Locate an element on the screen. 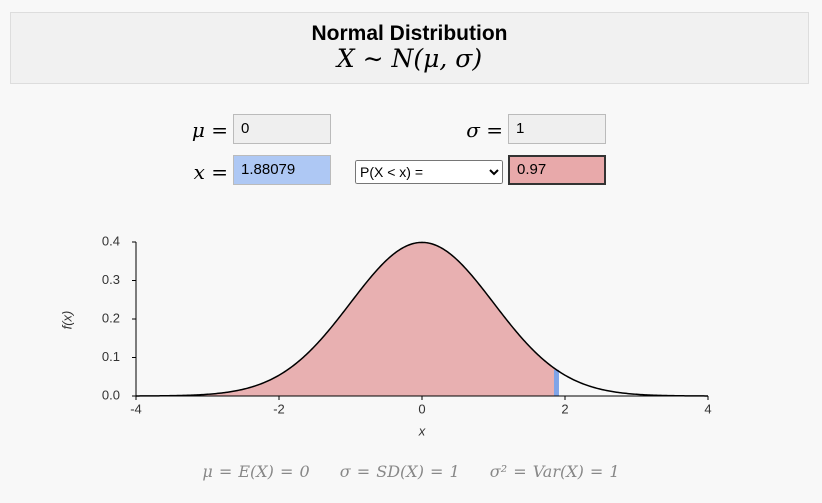  mode-select: P(X < x) = is located at coordinates (429, 172).